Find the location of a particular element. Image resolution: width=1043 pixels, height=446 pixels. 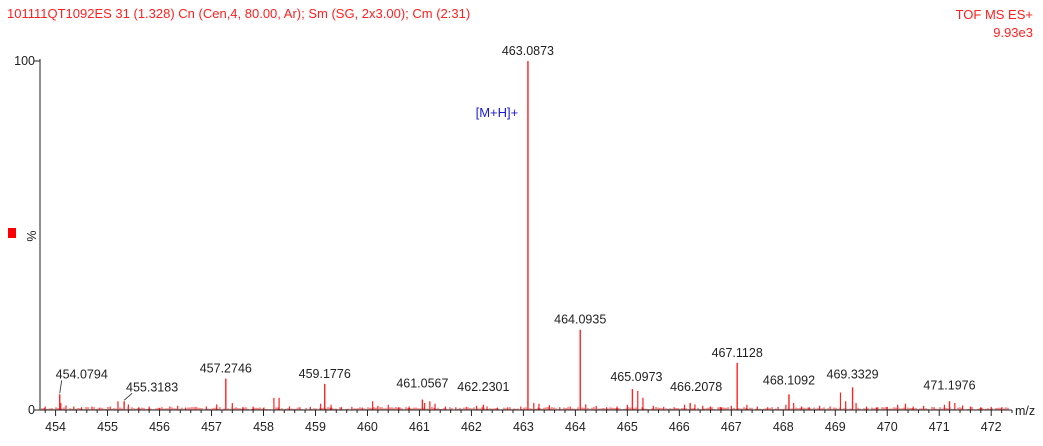

peak-label: 462.2301 is located at coordinates (483, 387).